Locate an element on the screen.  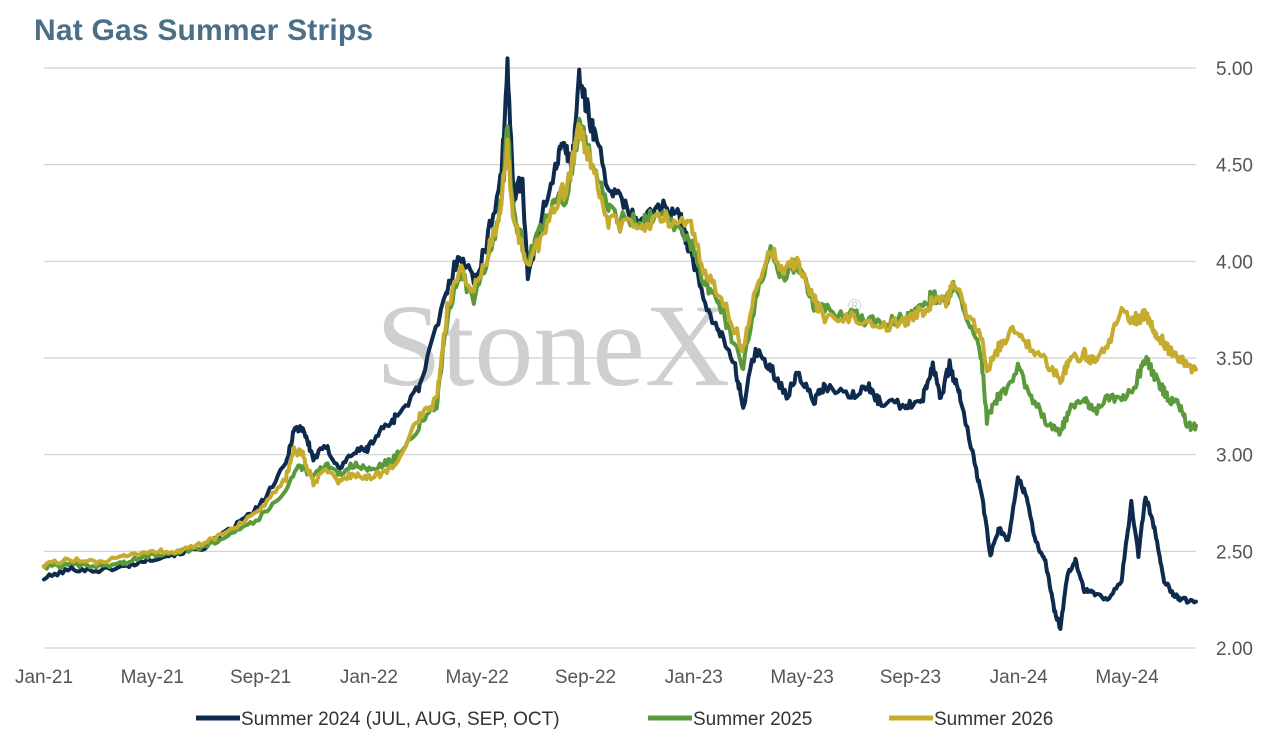
y-tick-label: 2.50 is located at coordinates (1234, 552).